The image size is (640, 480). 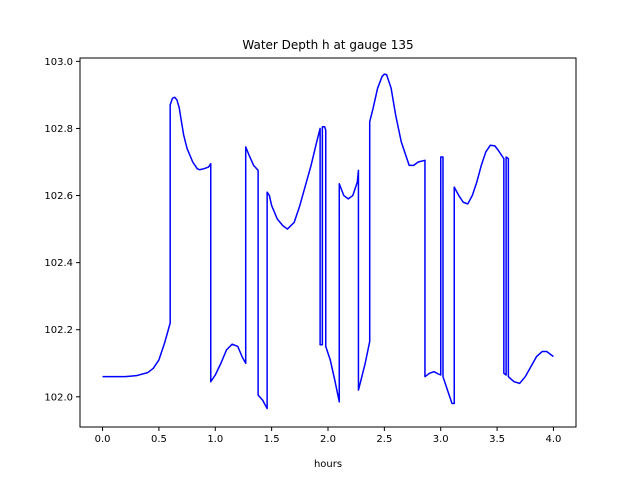 What do you see at coordinates (497, 439) in the screenshot?
I see `x-tick-label: 3.5` at bounding box center [497, 439].